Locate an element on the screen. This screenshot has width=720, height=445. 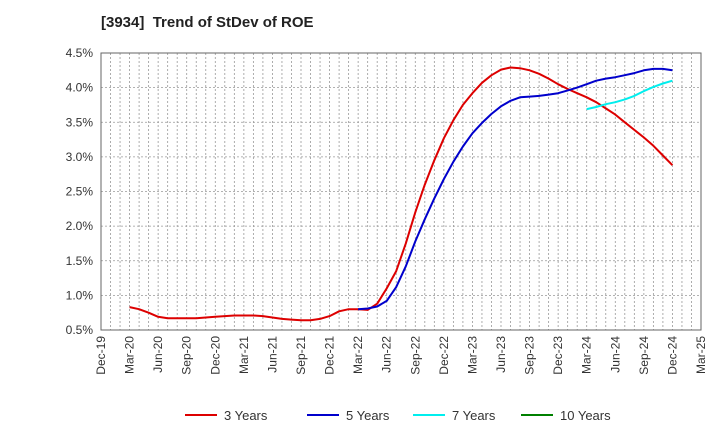
x-tick-label: Sep-22 is located at coordinates (415, 355).